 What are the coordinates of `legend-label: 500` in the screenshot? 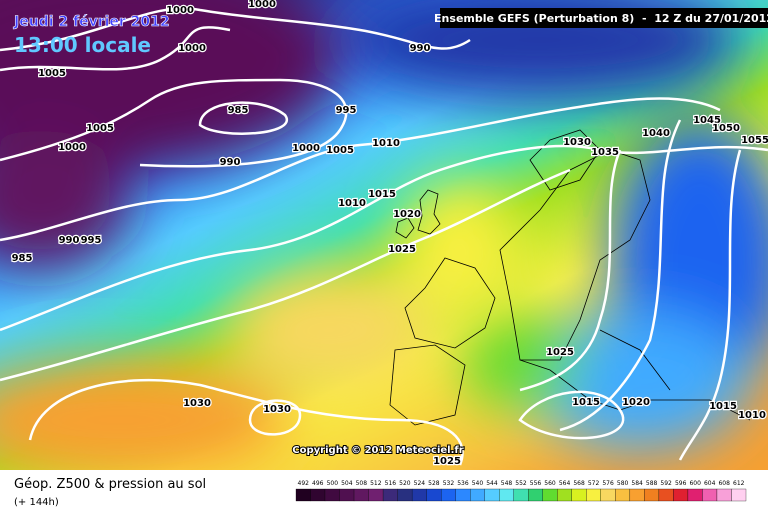 It's located at (333, 483).